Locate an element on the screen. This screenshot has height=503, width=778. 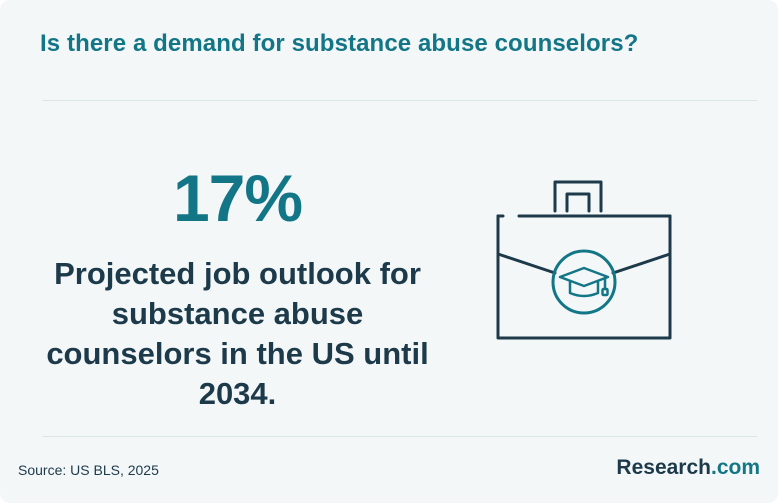
bottom-divider is located at coordinates (399, 436).